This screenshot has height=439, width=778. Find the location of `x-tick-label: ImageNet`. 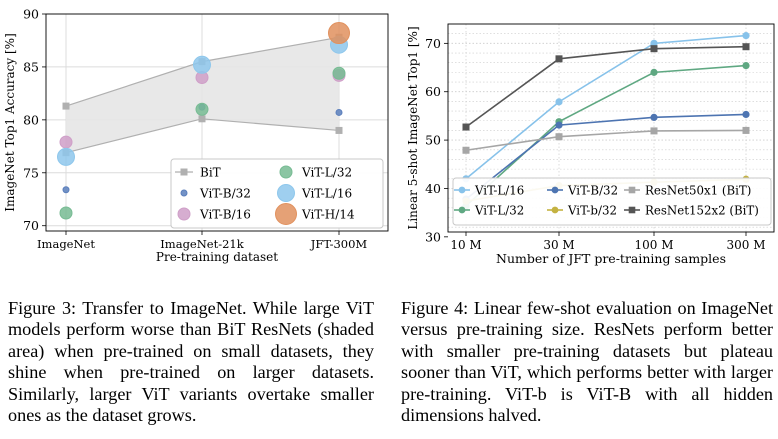

x-tick-label: ImageNet is located at coordinates (66, 244).